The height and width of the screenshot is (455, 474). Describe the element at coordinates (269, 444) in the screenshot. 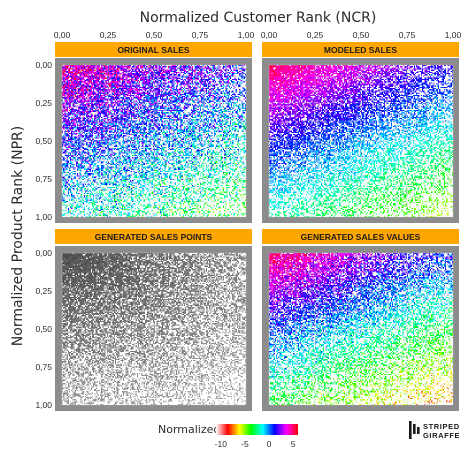

I see `legend-tick-label: 0` at that location.